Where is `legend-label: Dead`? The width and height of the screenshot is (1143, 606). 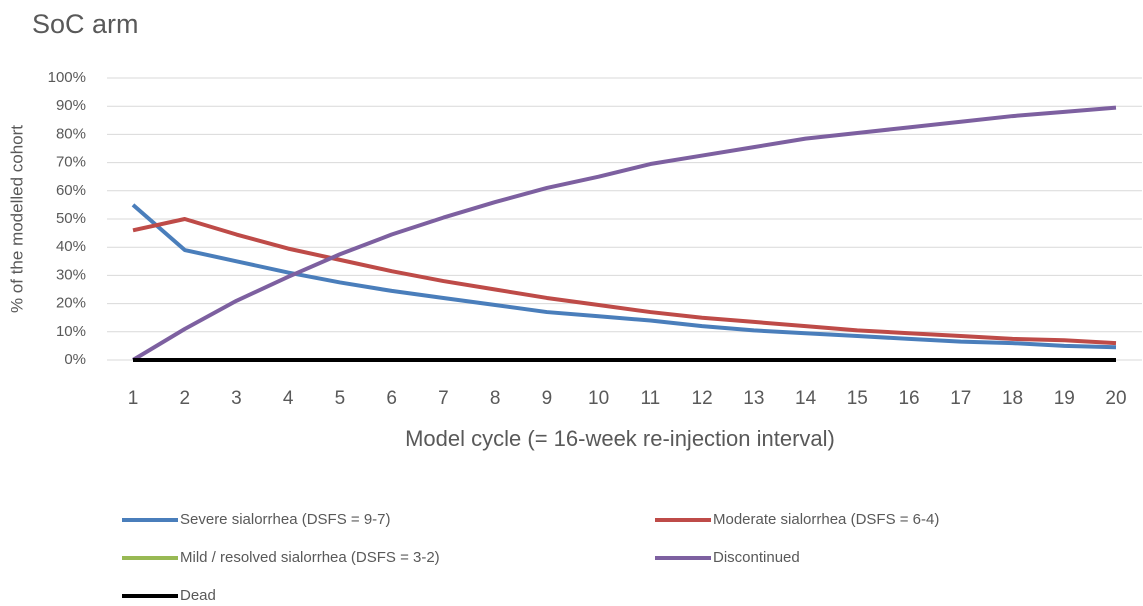
legend-label: Dead is located at coordinates (198, 595).